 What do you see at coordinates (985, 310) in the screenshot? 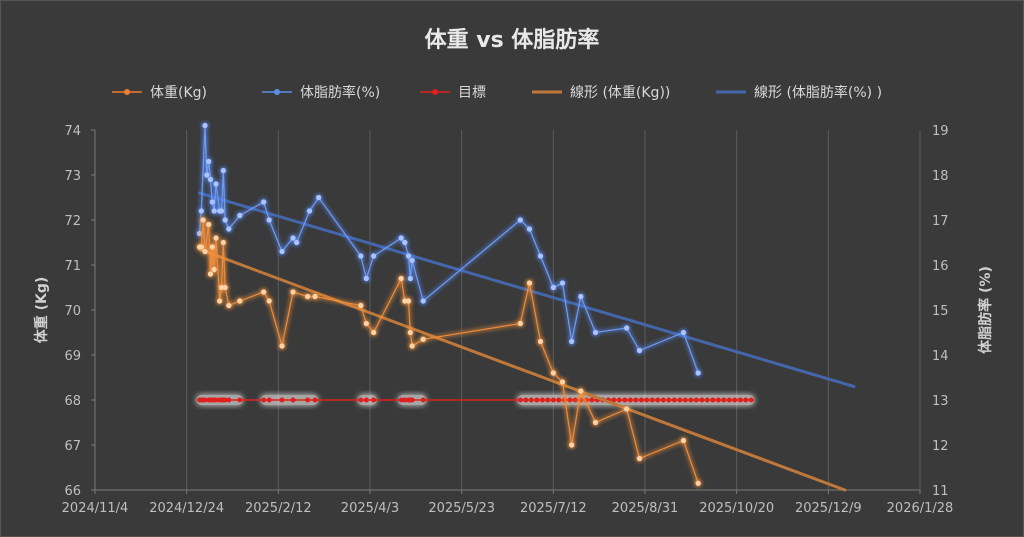
I see `y-right-axis-title: 体脂肪率 (%)` at bounding box center [985, 310].